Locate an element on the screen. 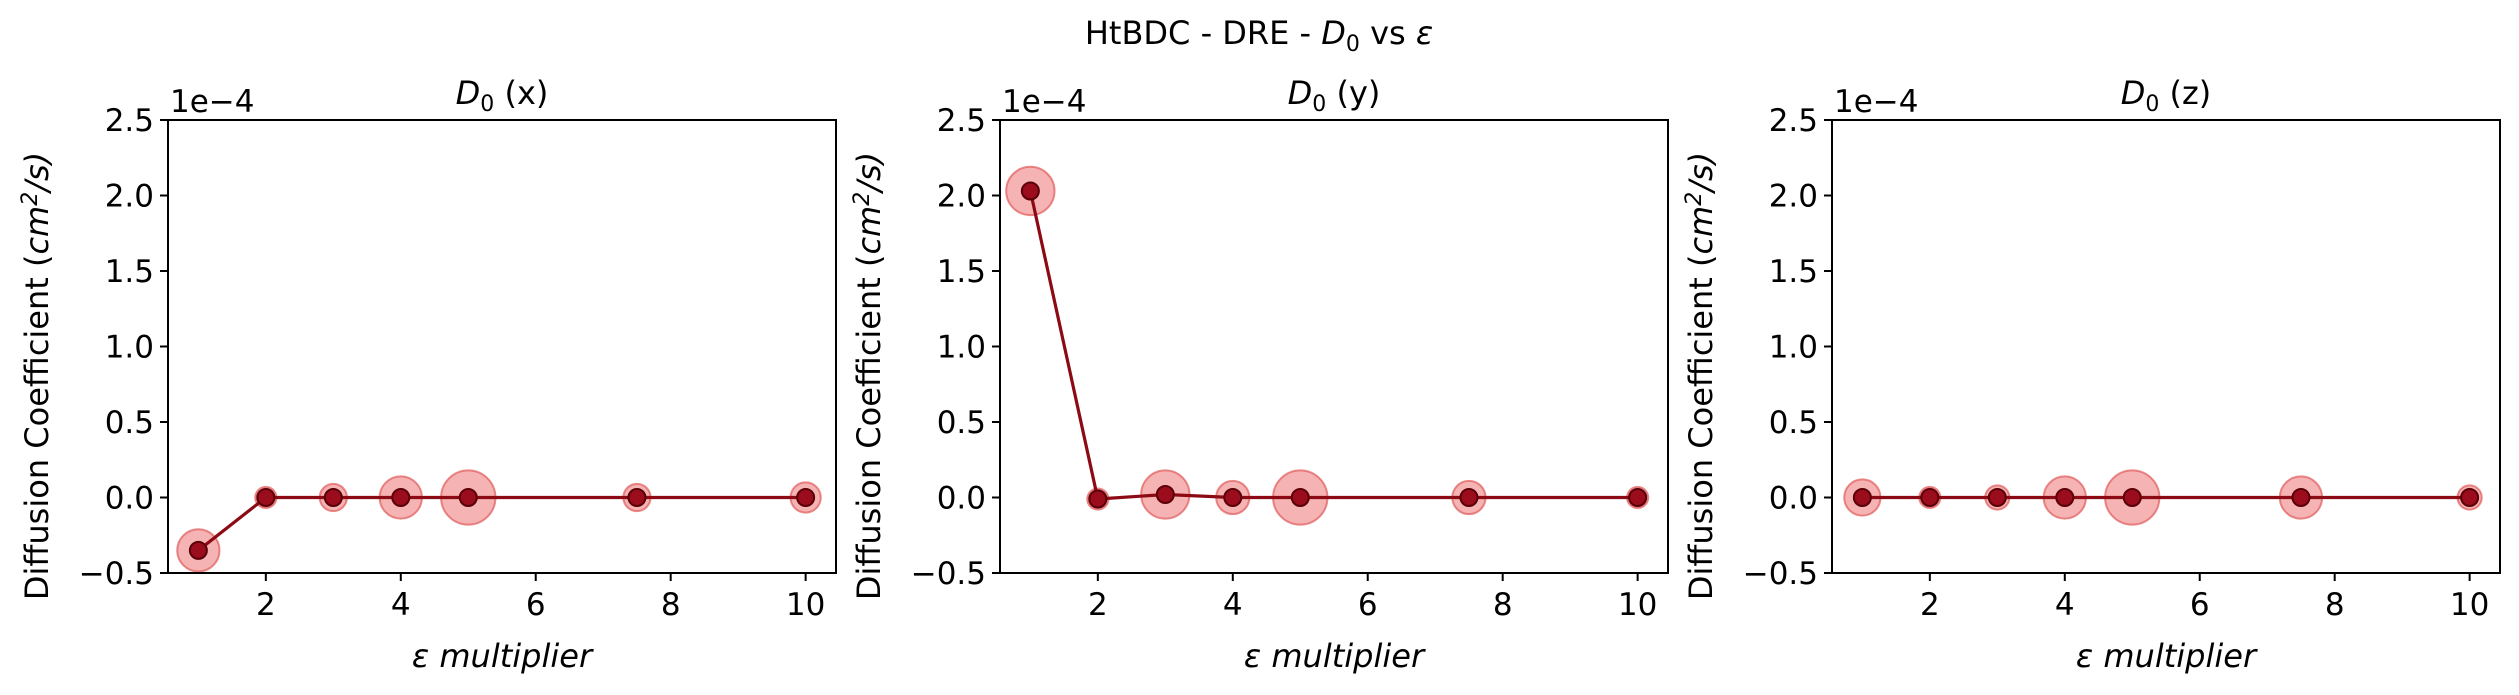 The height and width of the screenshot is (695, 2519). subplot-title: D0 (x) is located at coordinates (502, 95).